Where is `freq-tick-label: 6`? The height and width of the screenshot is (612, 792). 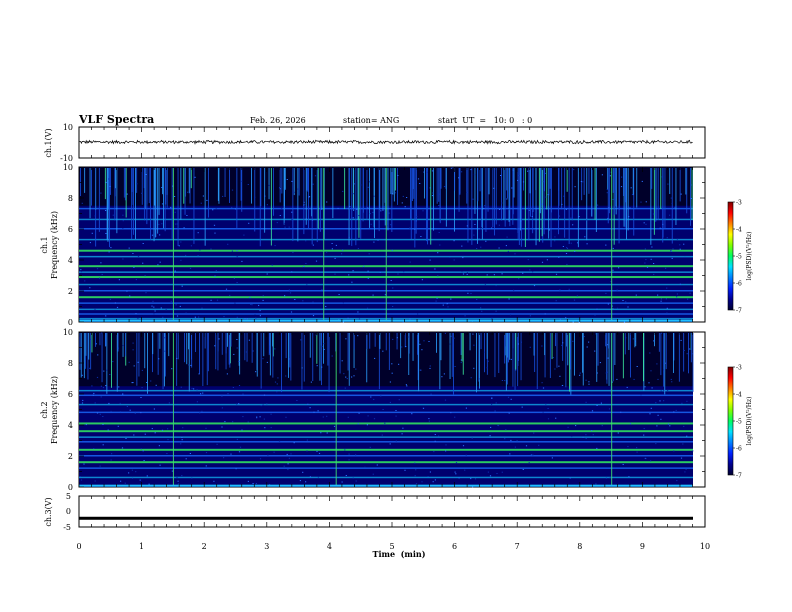
freq-tick-label: 6 is located at coordinates (70, 229).